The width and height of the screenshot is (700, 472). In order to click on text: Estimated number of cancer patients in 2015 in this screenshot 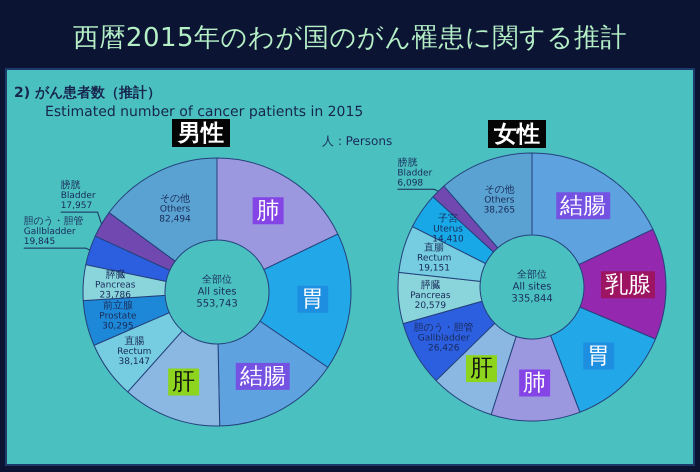, I will do `click(204, 112)`.